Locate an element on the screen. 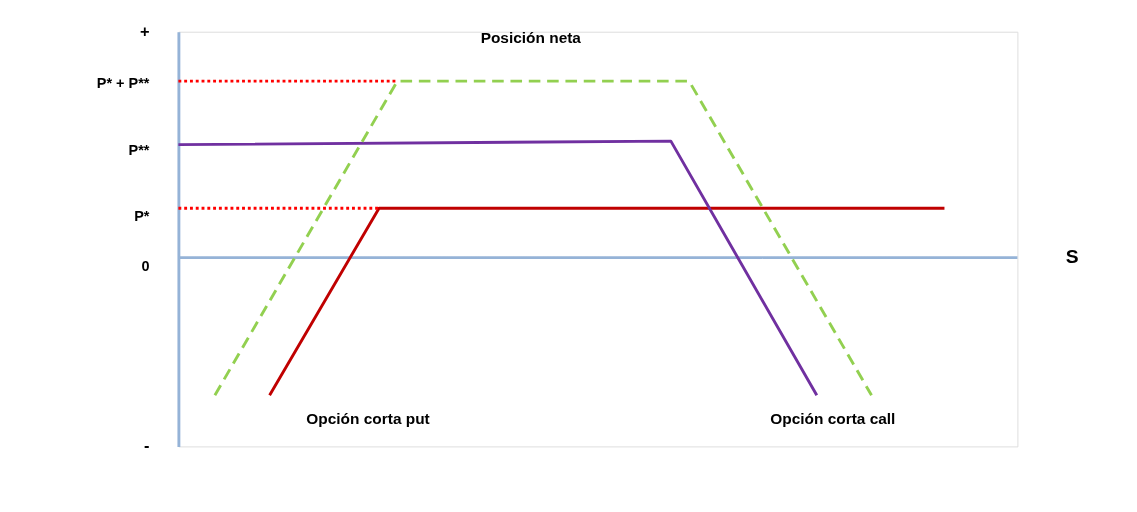 Image resolution: width=1137 pixels, height=512 pixels. text: P* + P** is located at coordinates (123, 83).